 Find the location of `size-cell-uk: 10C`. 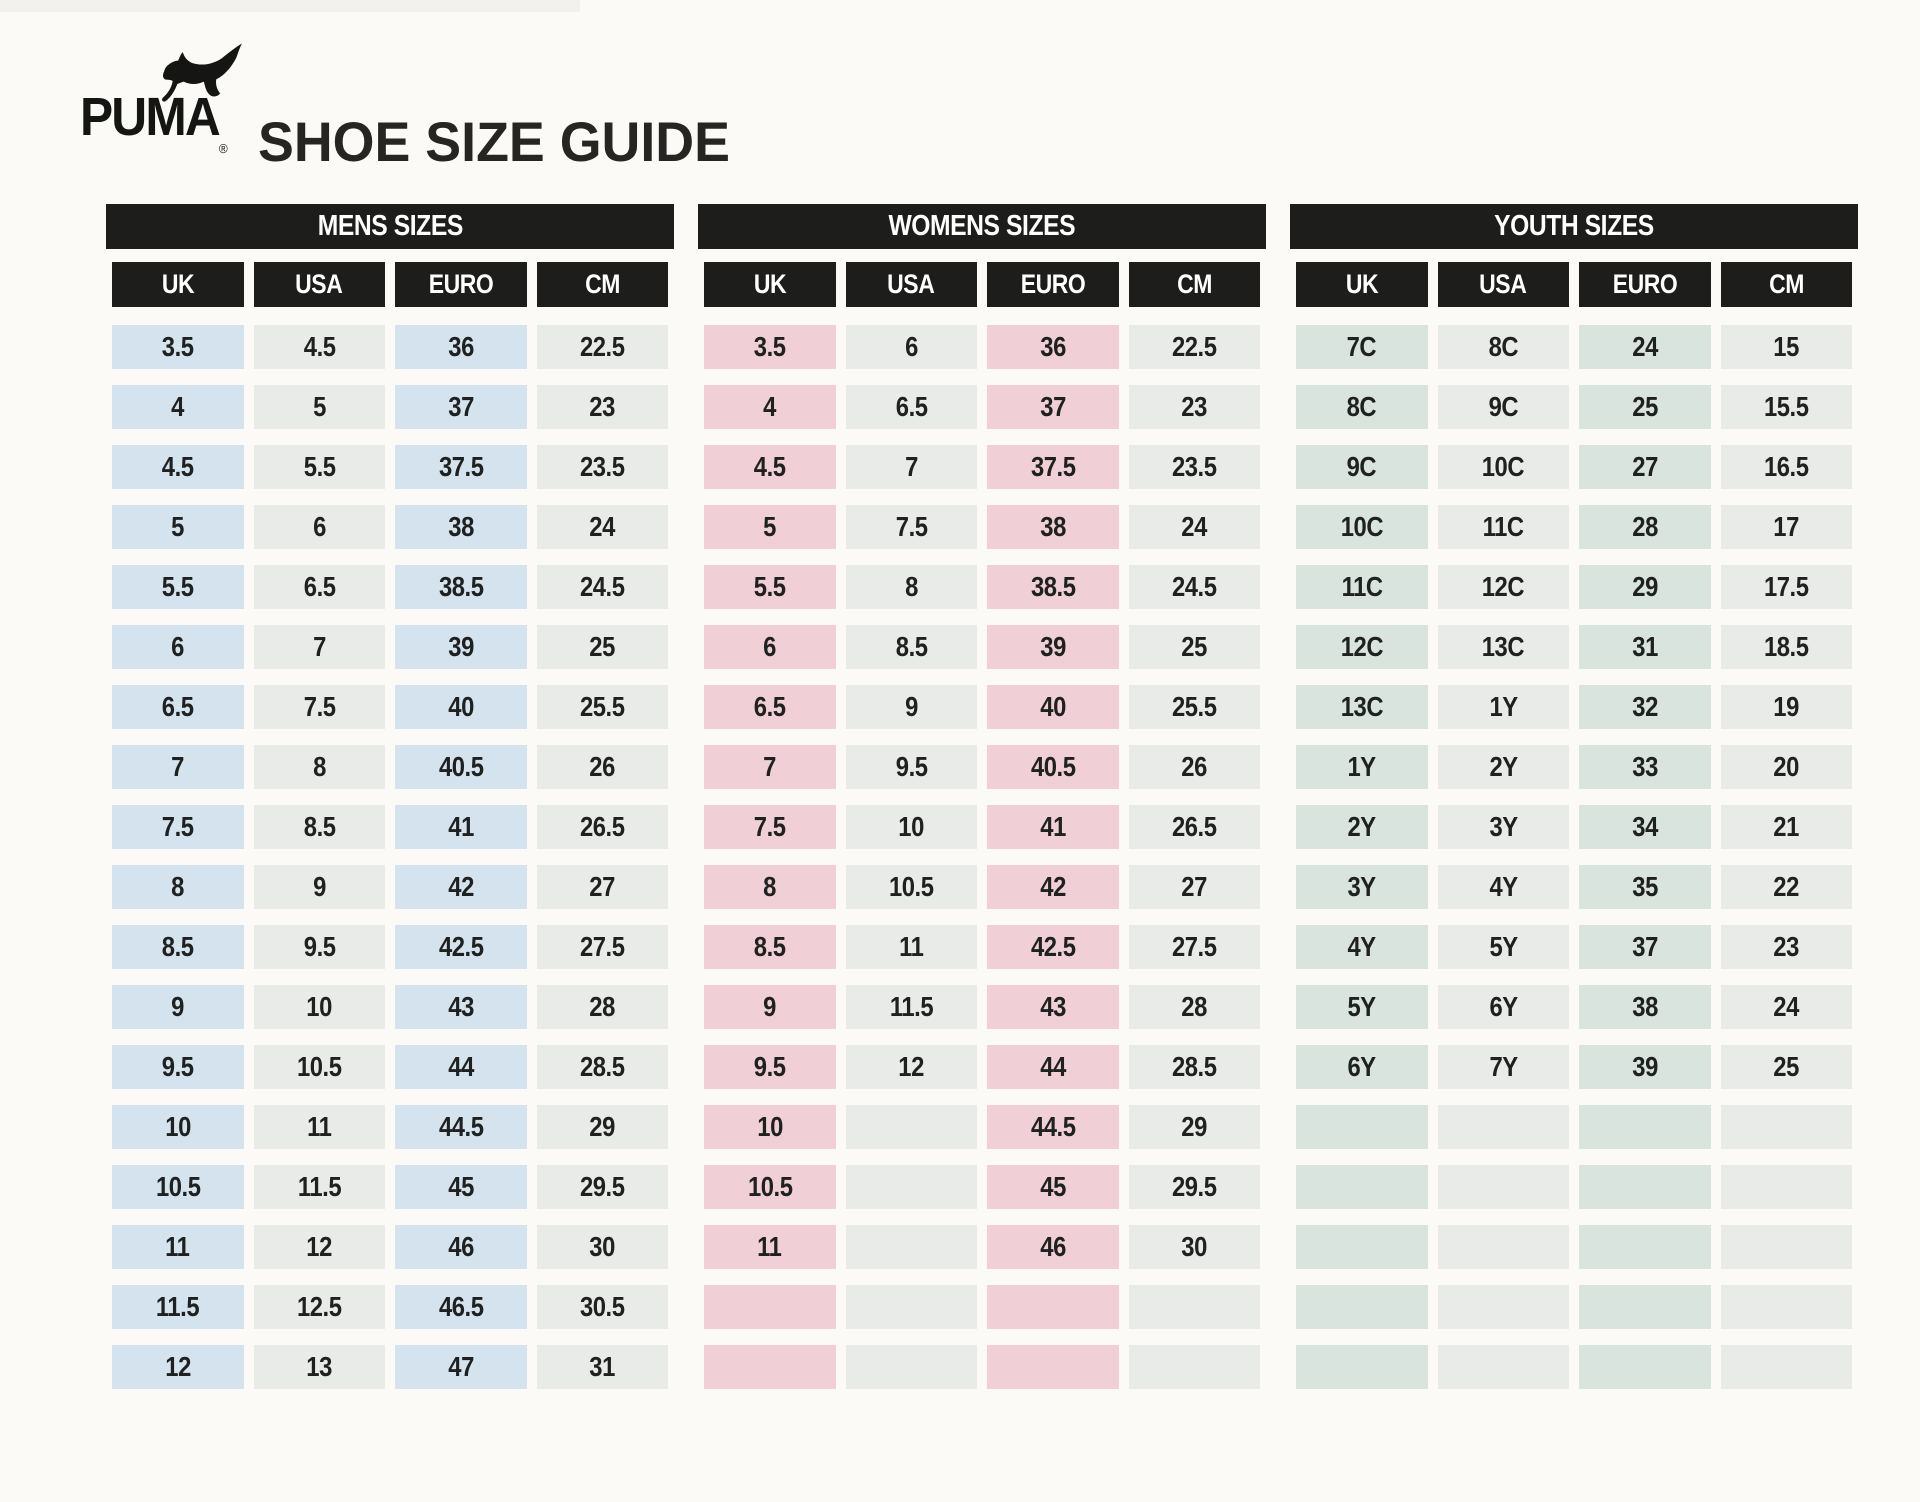

size-cell-uk: 10C is located at coordinates (1362, 527).